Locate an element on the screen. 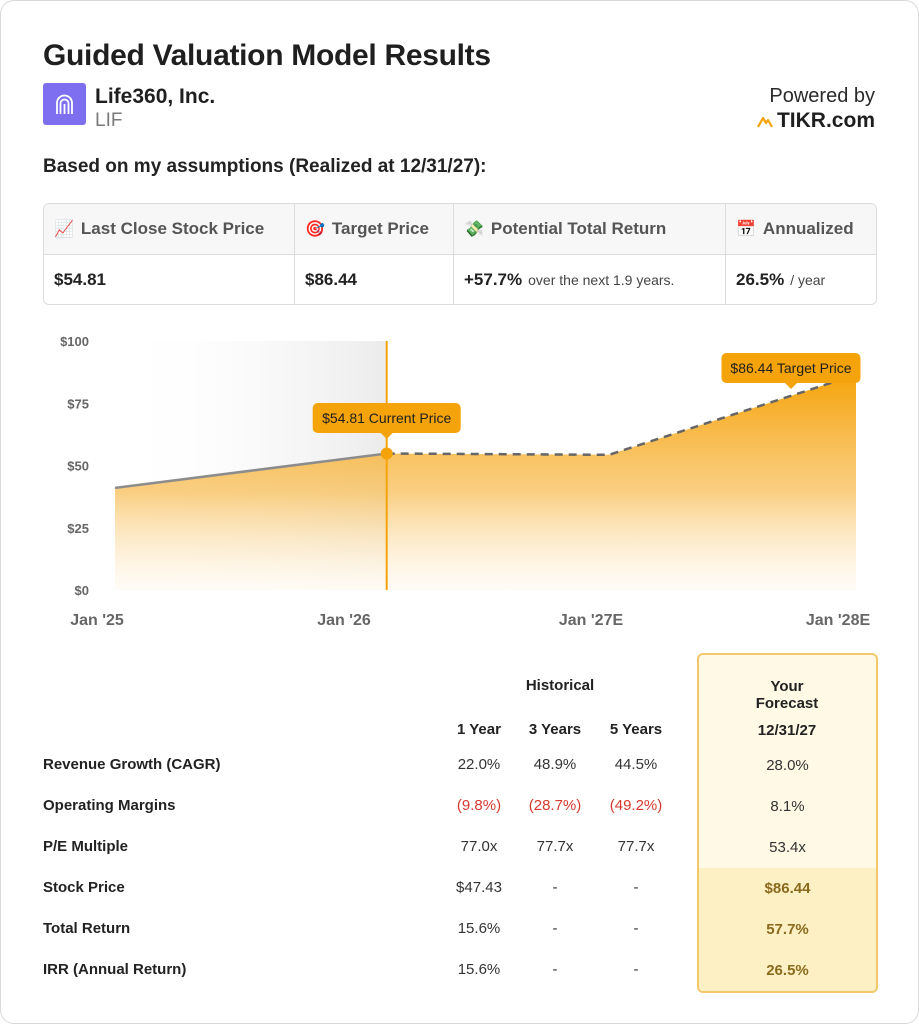  current-price-label-bubble is located at coordinates (386, 418).